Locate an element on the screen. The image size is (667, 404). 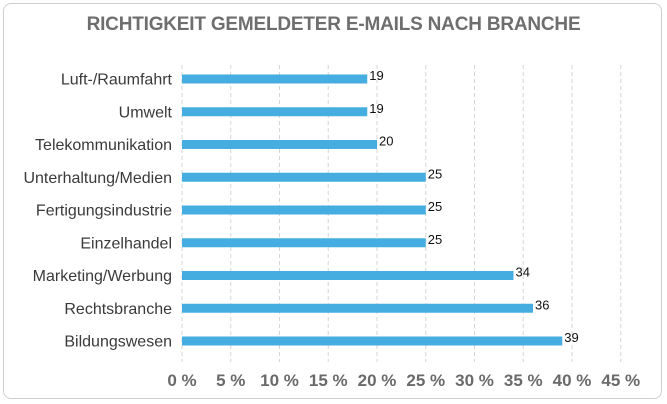
x-tick-label: 25 % is located at coordinates (425, 380).